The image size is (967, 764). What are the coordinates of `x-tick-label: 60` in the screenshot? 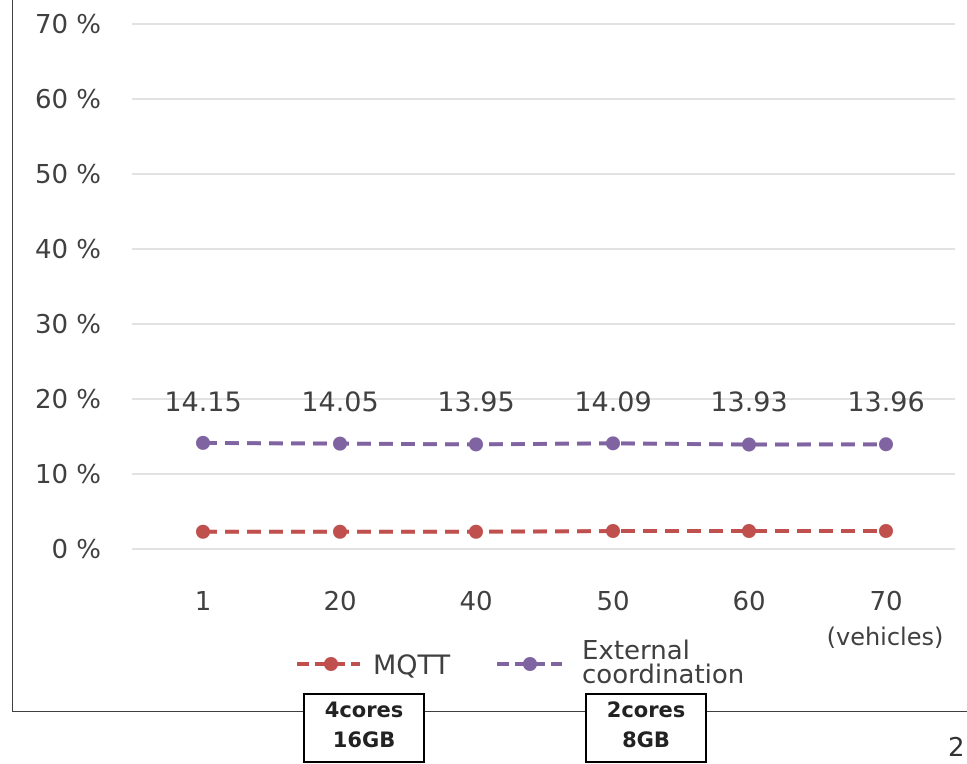 It's located at (748, 602).